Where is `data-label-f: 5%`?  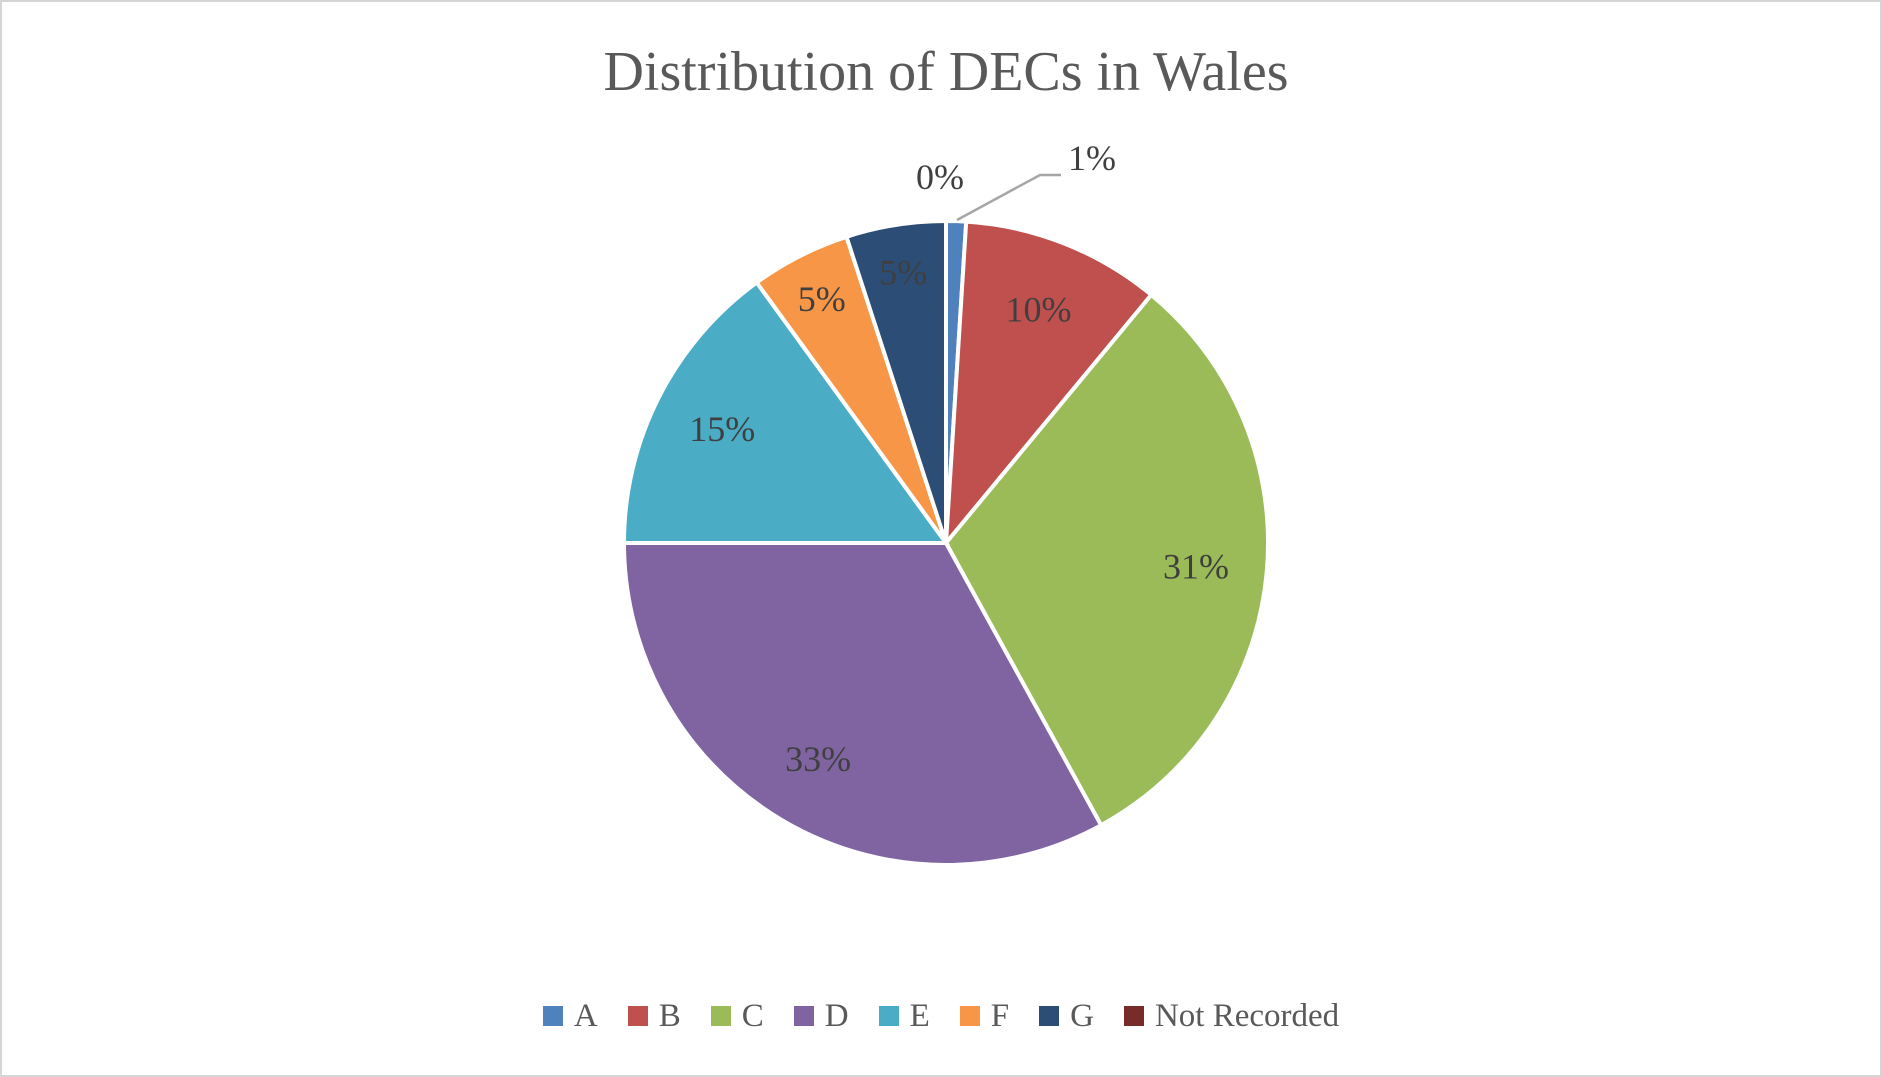
data-label-f: 5% is located at coordinates (822, 299).